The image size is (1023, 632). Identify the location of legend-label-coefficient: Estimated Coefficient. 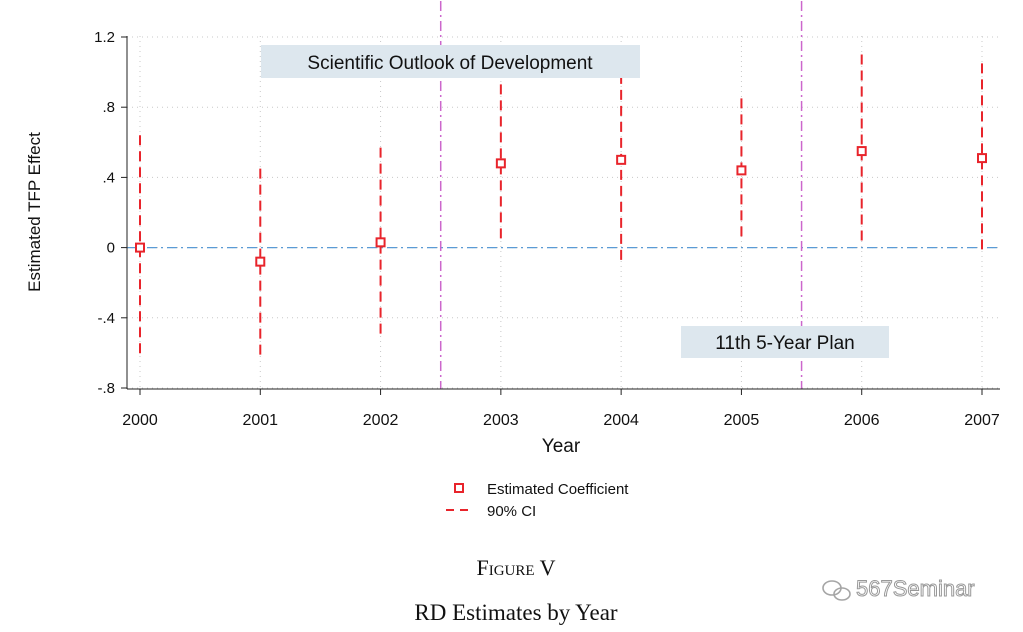
(558, 489).